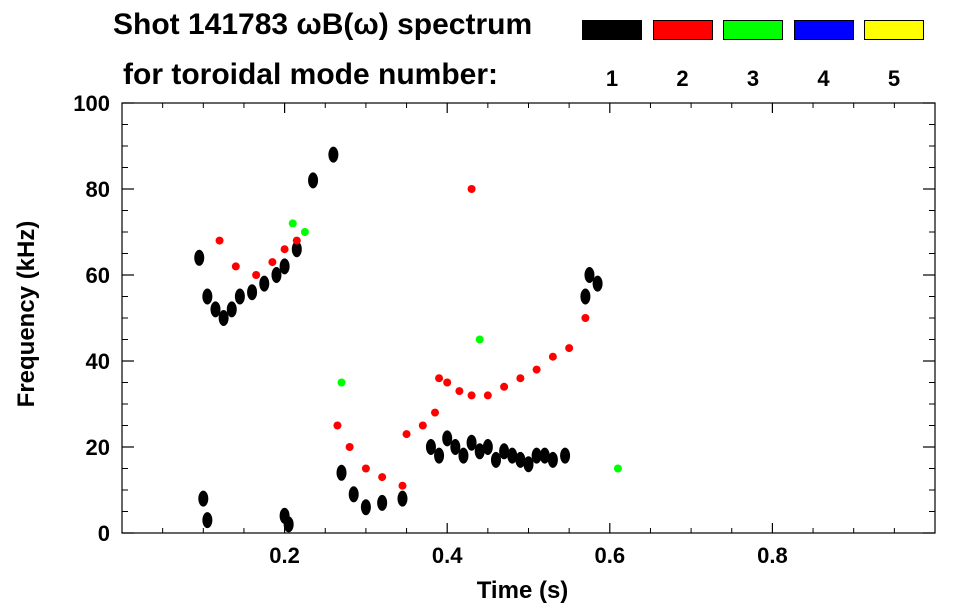  I want to click on x-tick-label-2: 0.6, so click(610, 555).